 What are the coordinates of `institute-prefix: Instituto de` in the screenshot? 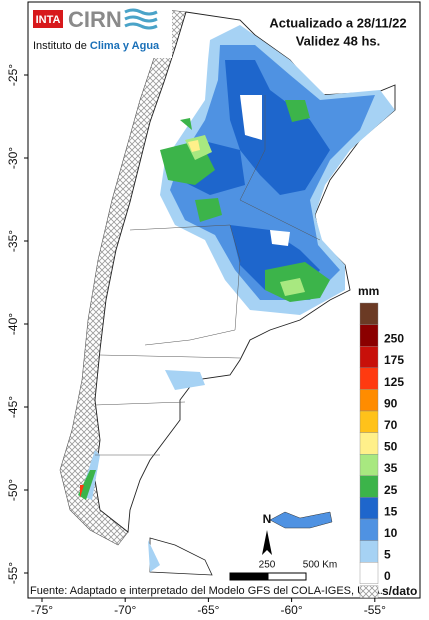 It's located at (61, 46).